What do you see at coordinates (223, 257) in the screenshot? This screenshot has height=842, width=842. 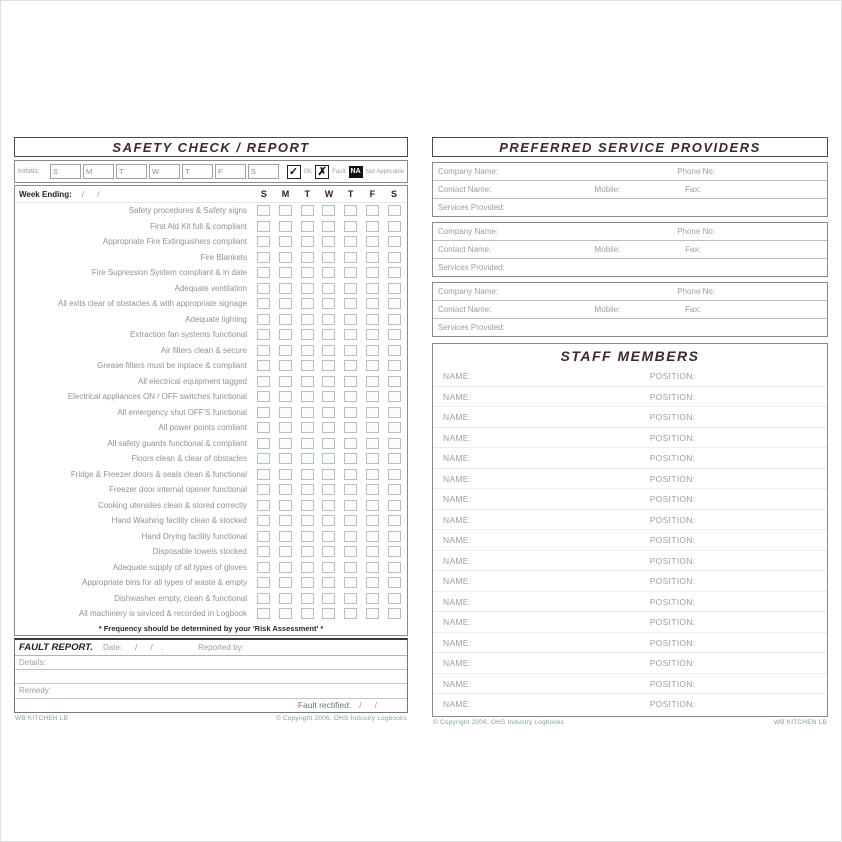 I see `checklist-item-label: Fire Blankets` at bounding box center [223, 257].